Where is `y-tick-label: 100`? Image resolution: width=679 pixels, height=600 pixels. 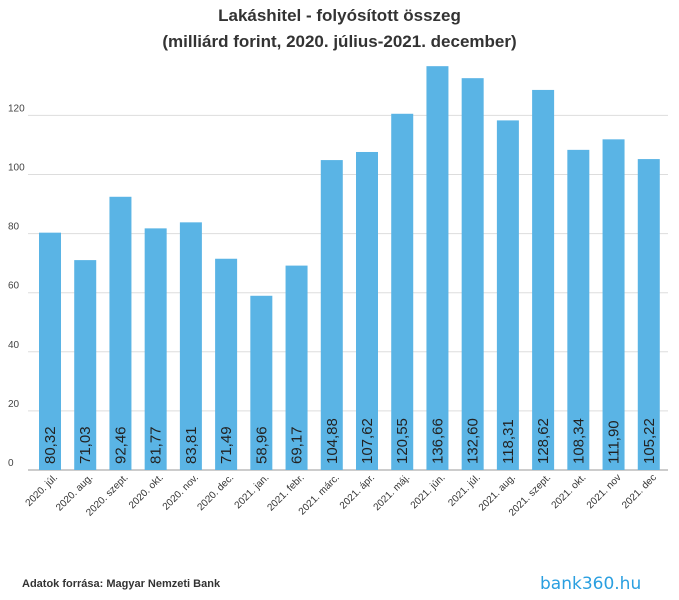 y-tick-label: 100 is located at coordinates (16, 168).